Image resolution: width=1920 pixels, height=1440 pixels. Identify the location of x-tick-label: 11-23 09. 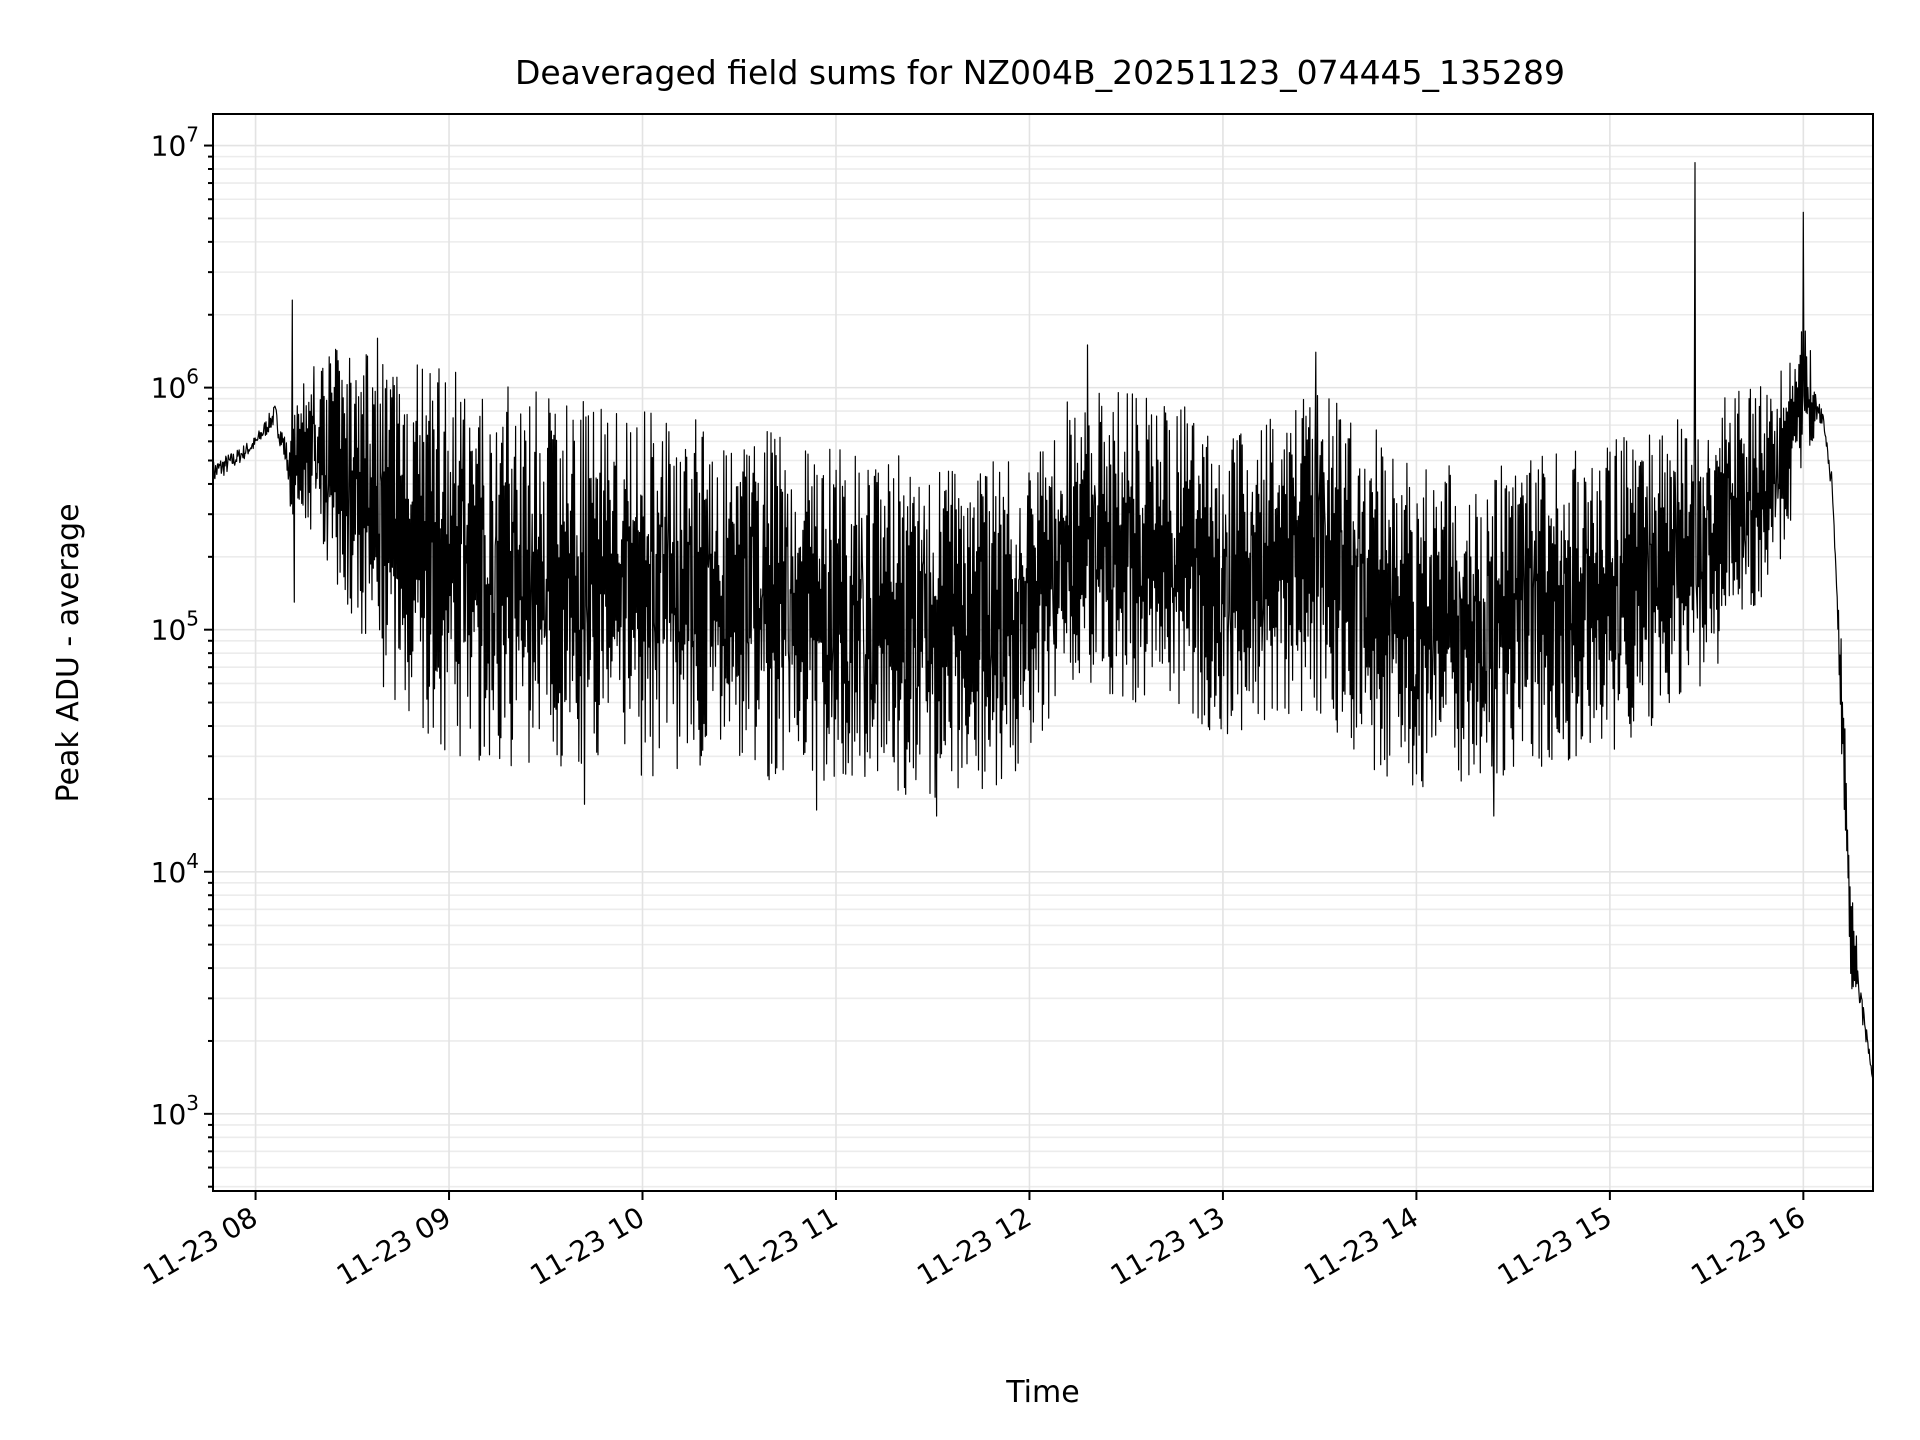
(394, 1246).